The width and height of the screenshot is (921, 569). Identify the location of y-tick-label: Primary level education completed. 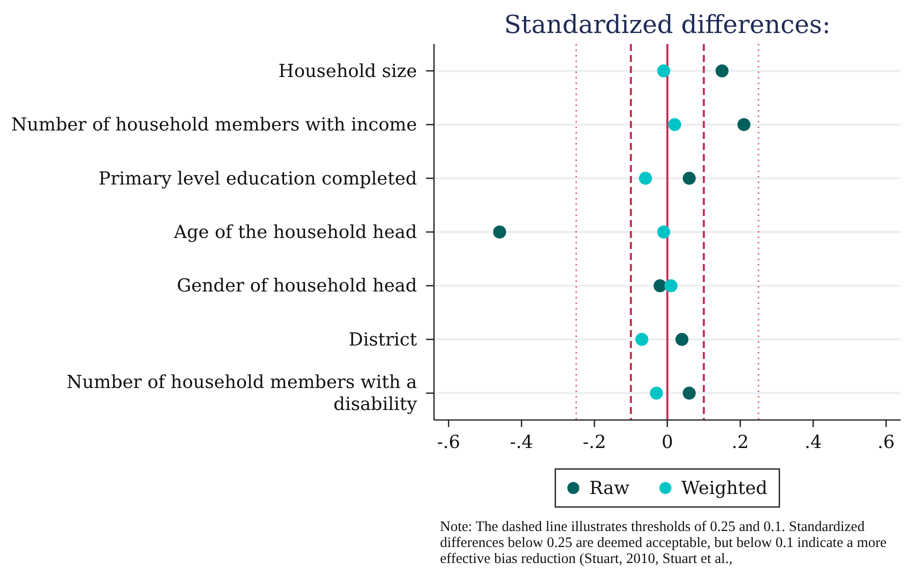
(257, 179).